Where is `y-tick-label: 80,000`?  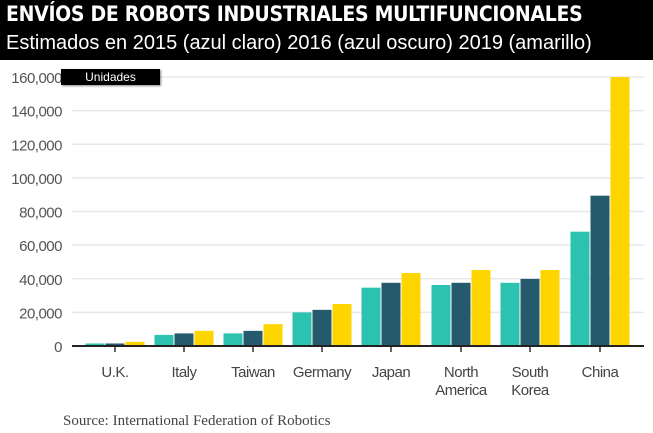 y-tick-label: 80,000 is located at coordinates (40, 213).